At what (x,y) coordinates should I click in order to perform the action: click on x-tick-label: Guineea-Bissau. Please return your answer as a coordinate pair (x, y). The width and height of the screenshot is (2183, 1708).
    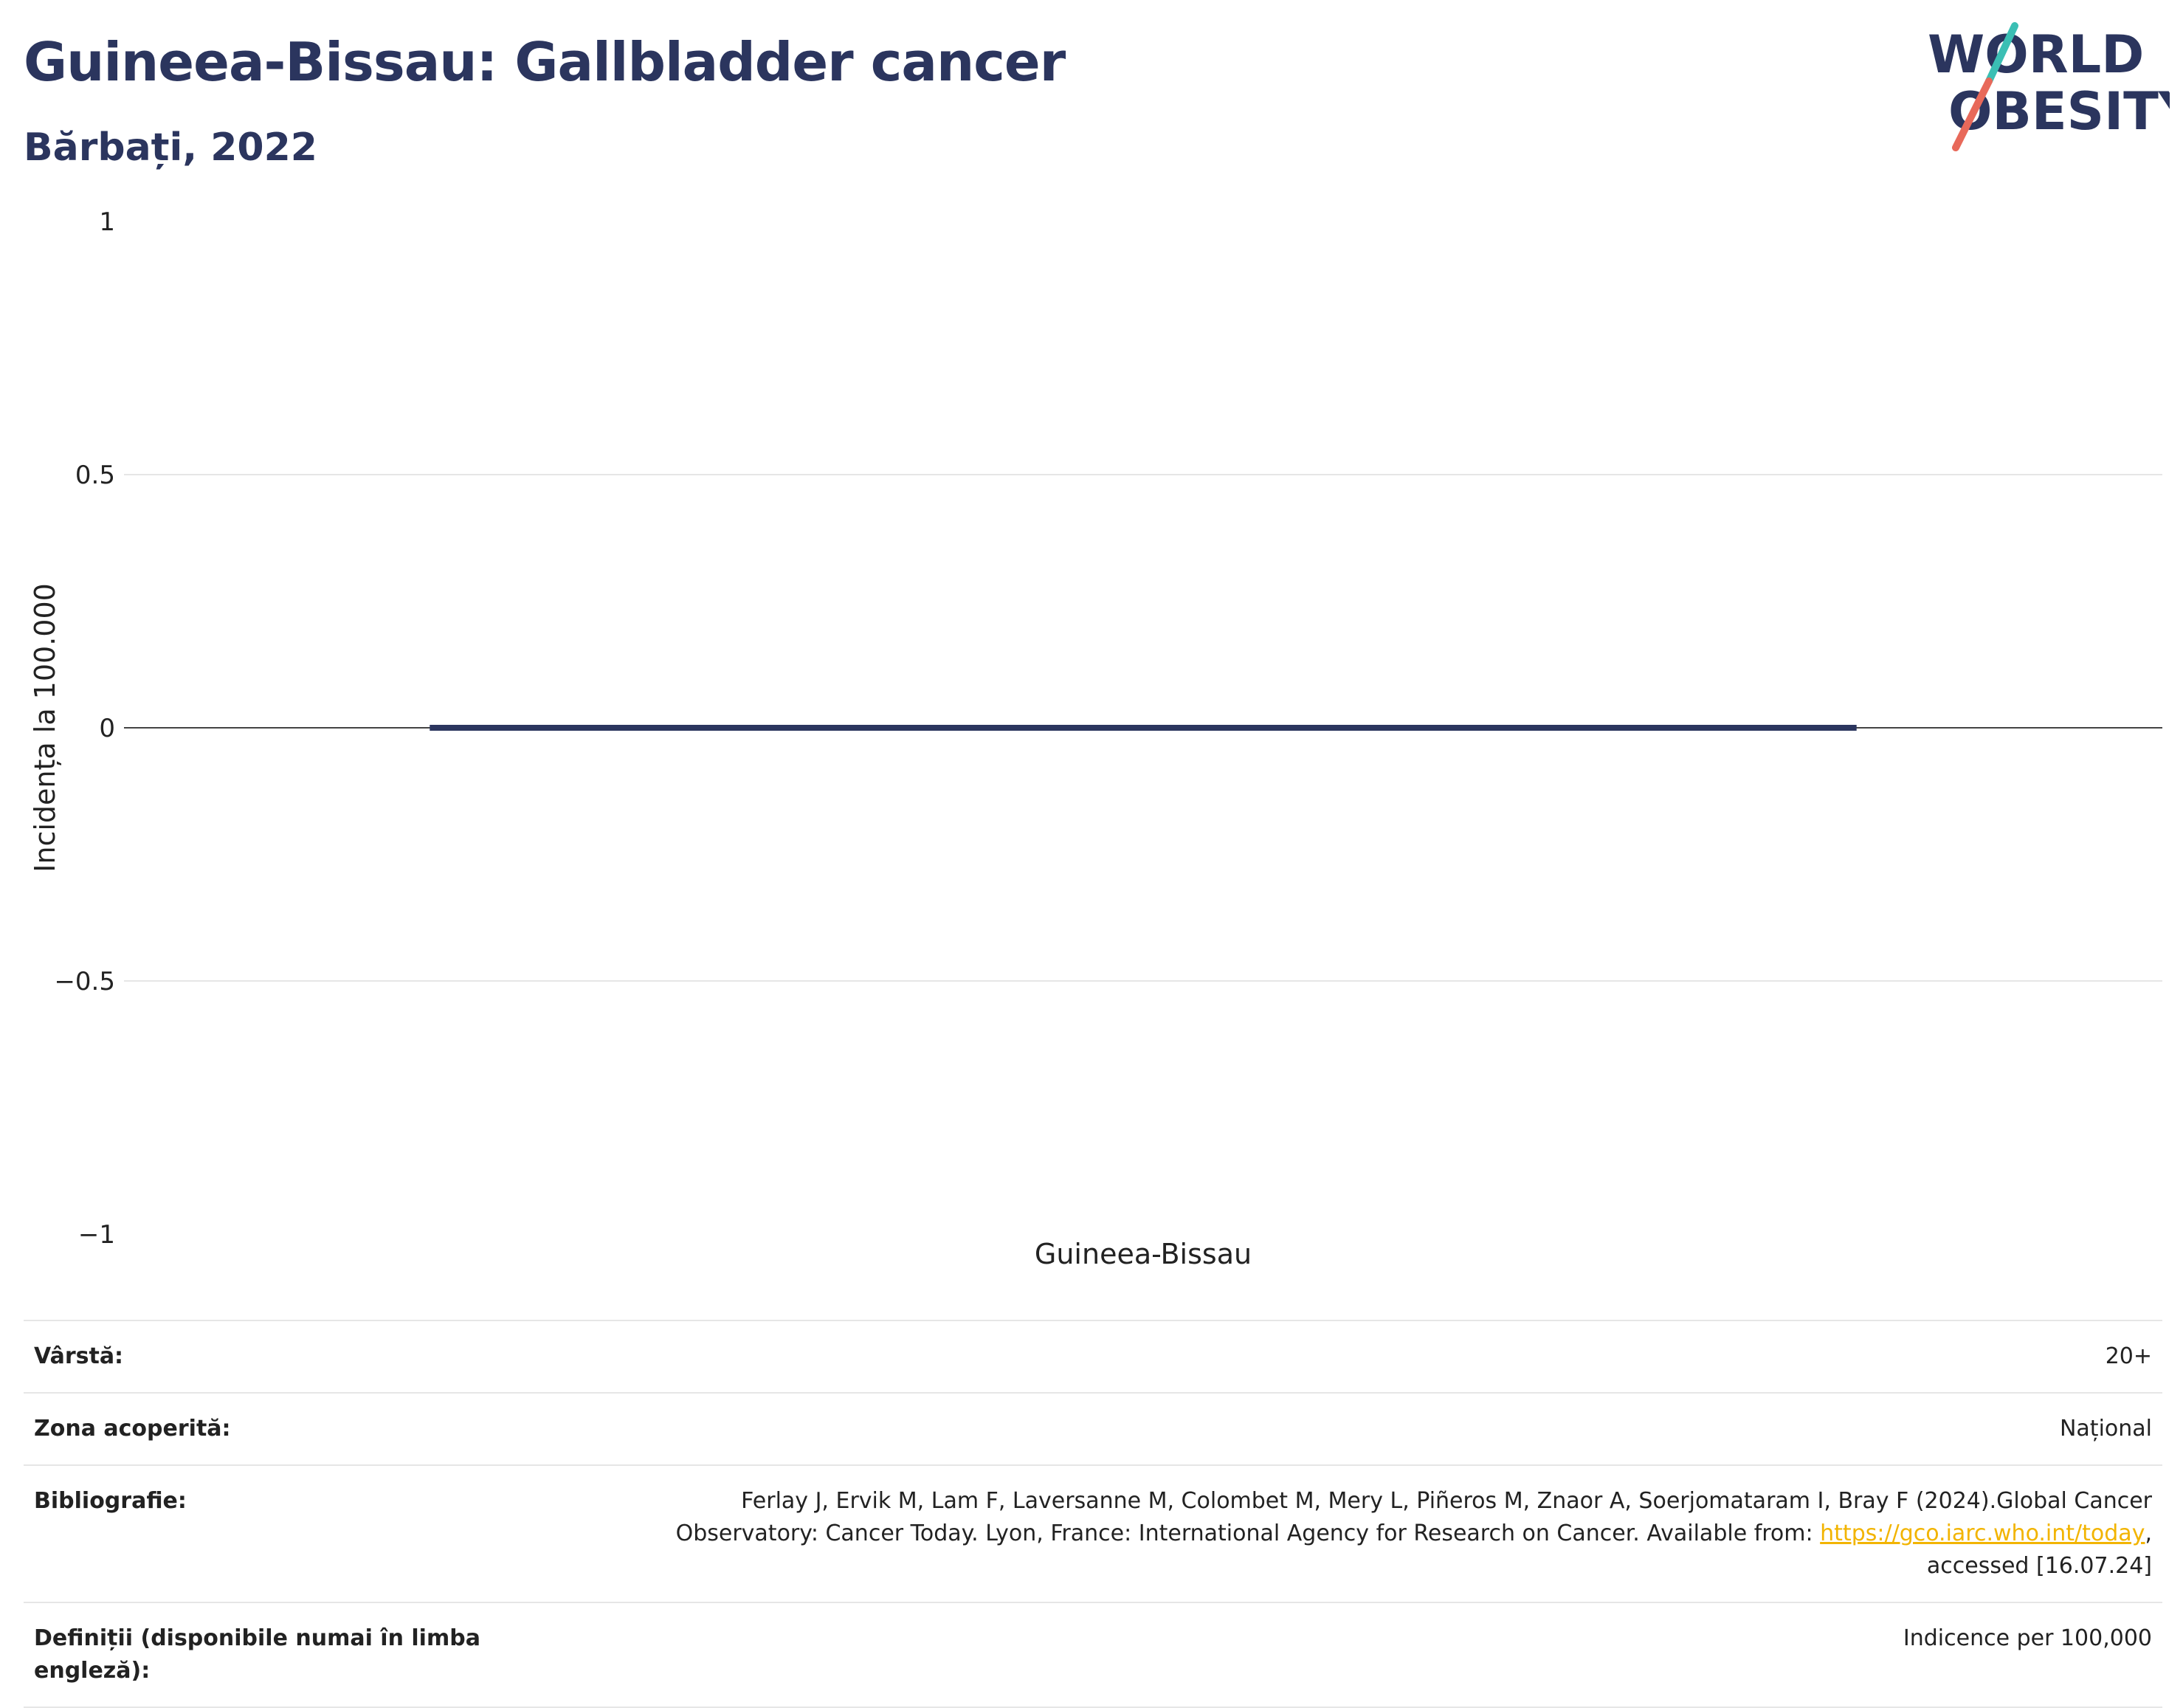
    Looking at the image, I should click on (1143, 1254).